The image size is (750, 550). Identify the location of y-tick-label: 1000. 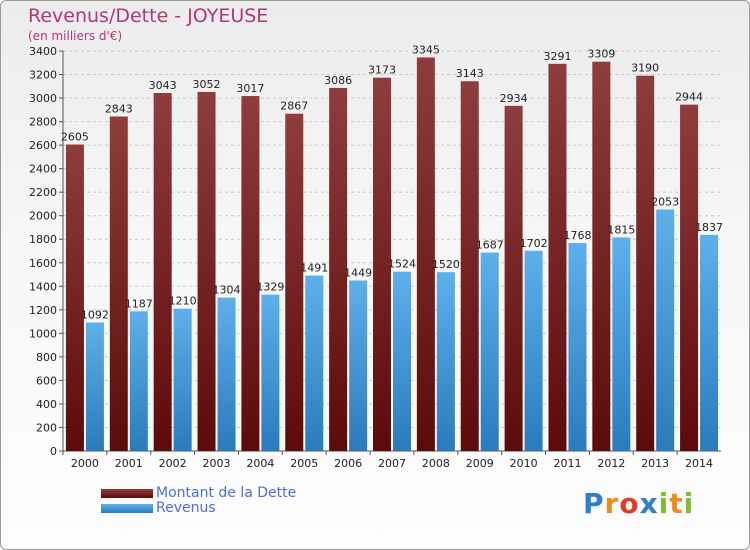
(43, 333).